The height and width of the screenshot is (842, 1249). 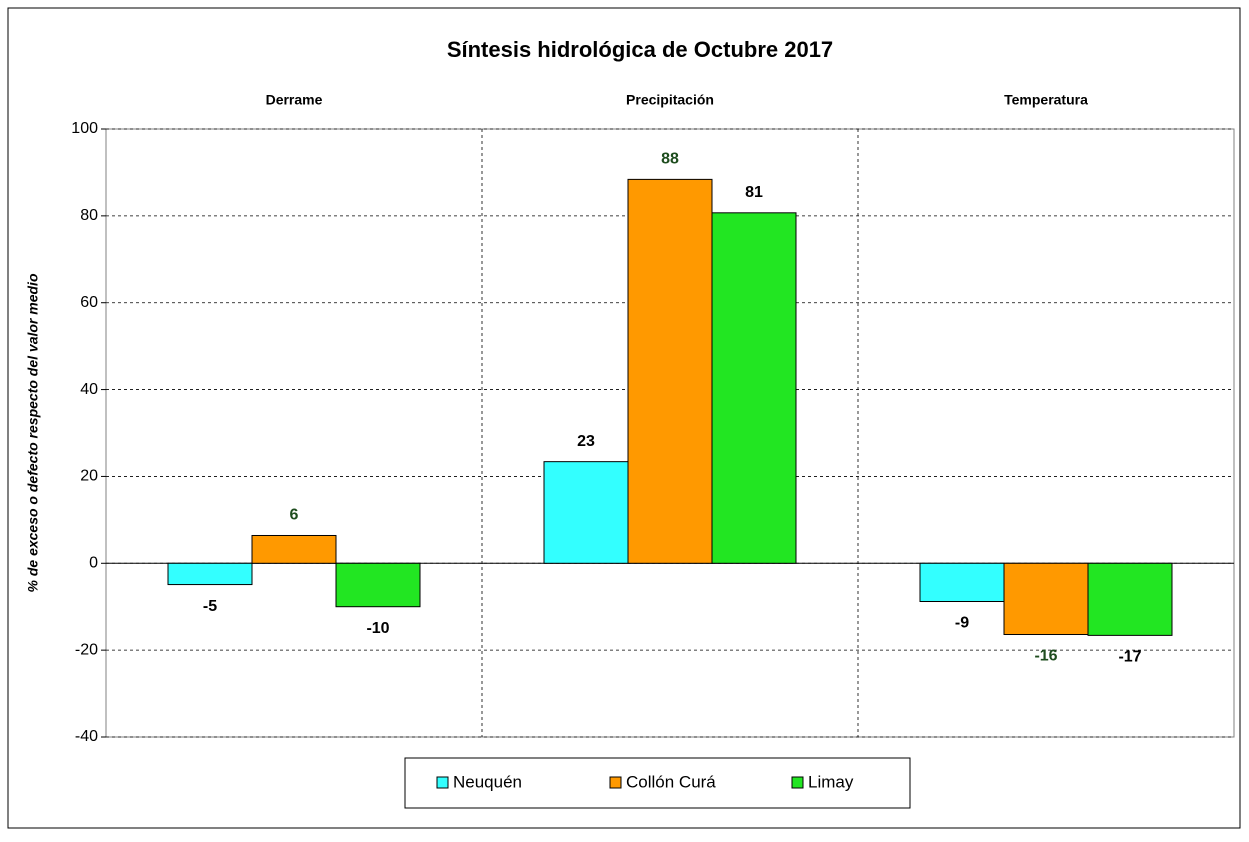 What do you see at coordinates (377, 628) in the screenshot?
I see `data-label: -10` at bounding box center [377, 628].